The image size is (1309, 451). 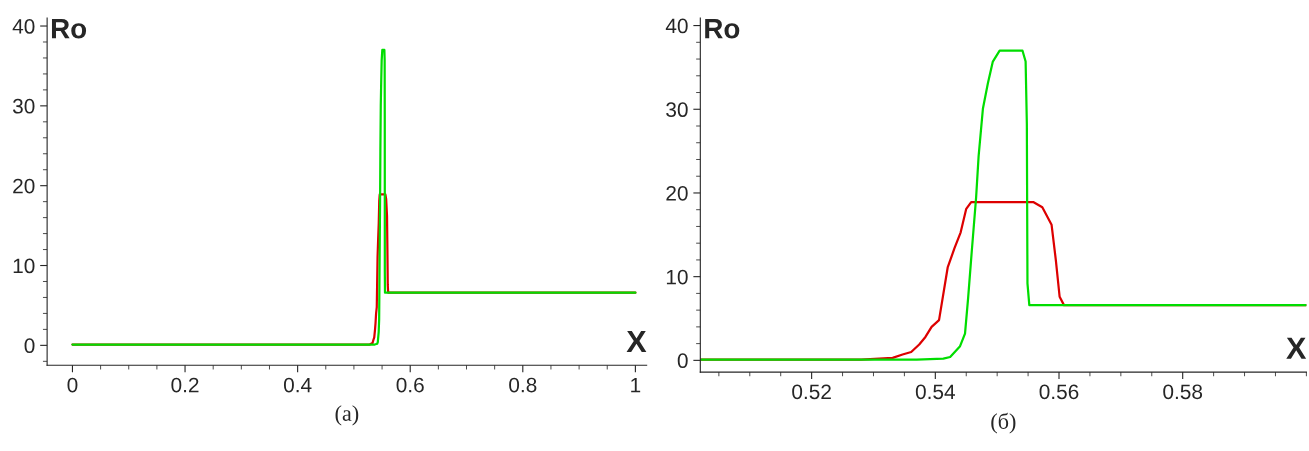 I want to click on x-tick-label: 0, so click(x=72, y=385).